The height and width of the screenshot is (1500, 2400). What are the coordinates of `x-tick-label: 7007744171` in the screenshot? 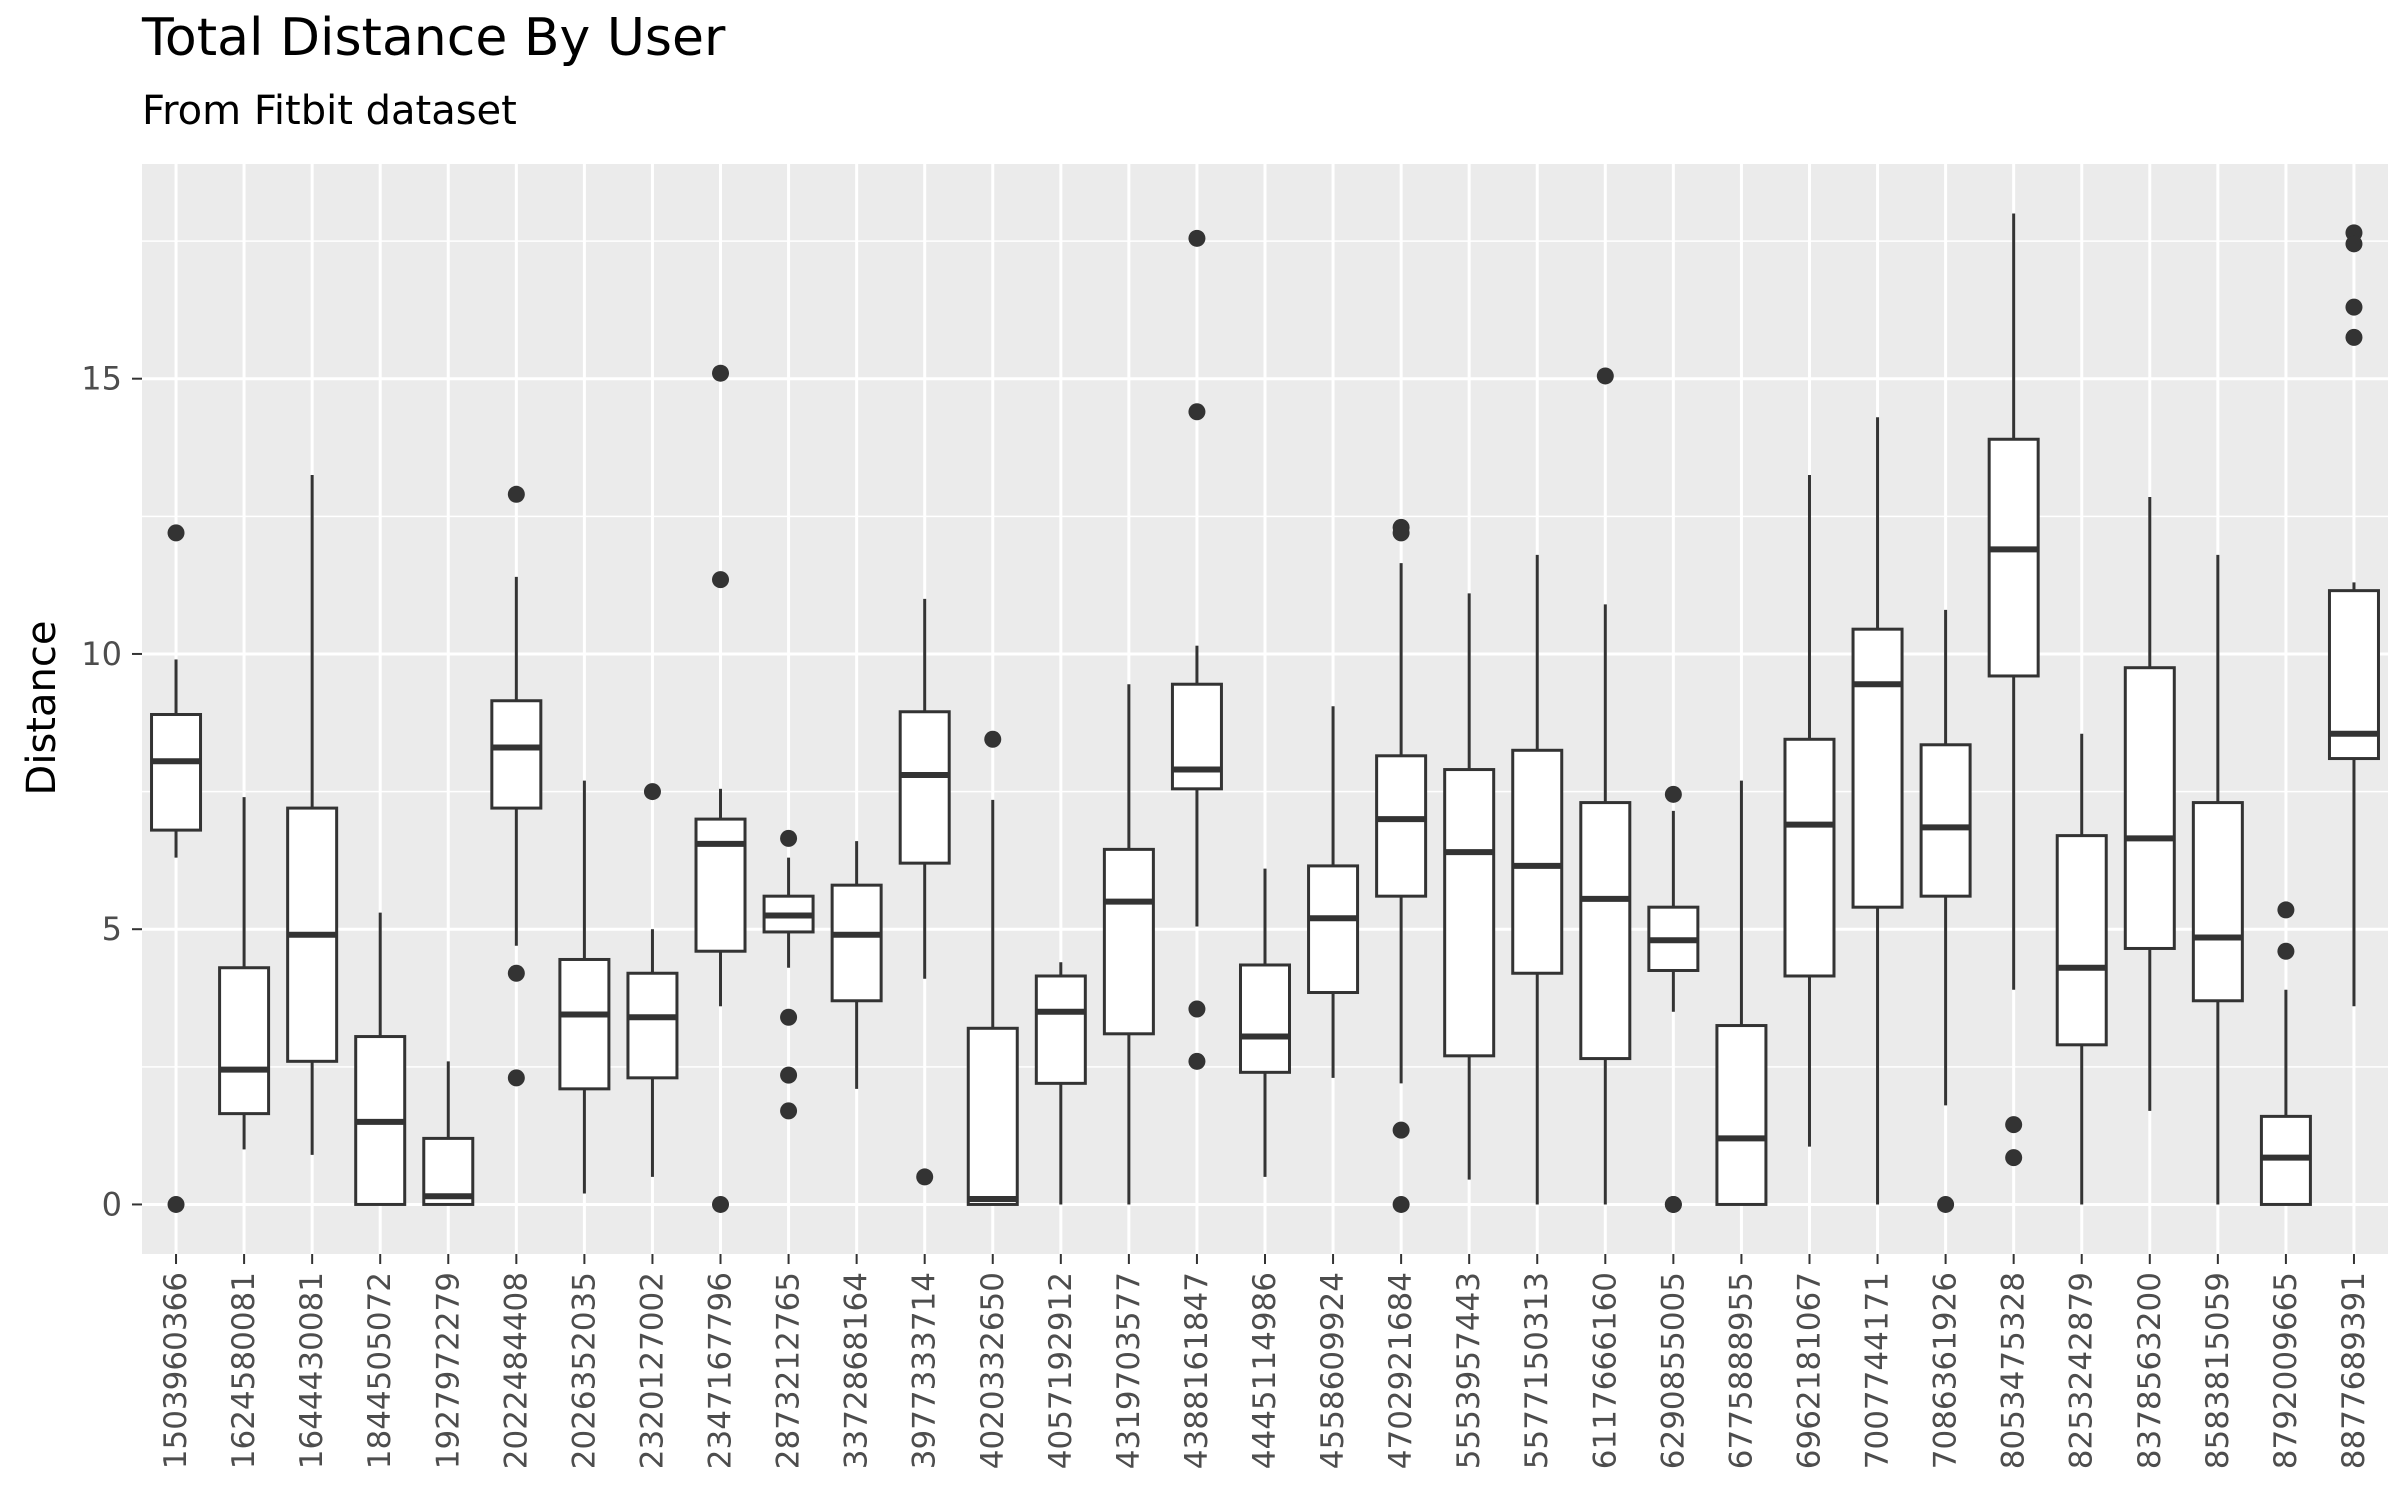 It's located at (1878, 1370).